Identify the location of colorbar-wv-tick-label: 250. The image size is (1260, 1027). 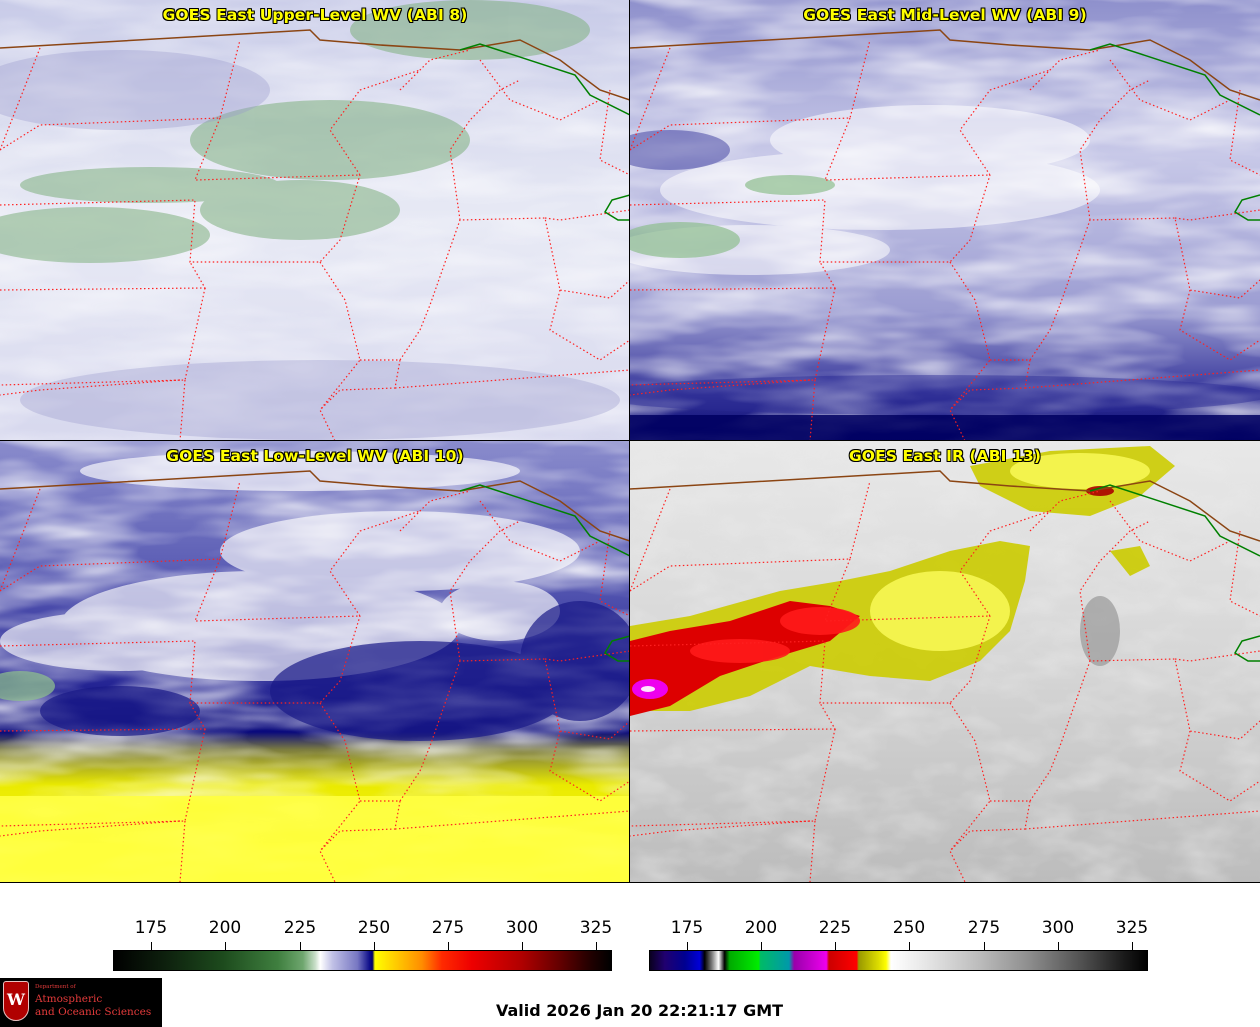
(374, 928).